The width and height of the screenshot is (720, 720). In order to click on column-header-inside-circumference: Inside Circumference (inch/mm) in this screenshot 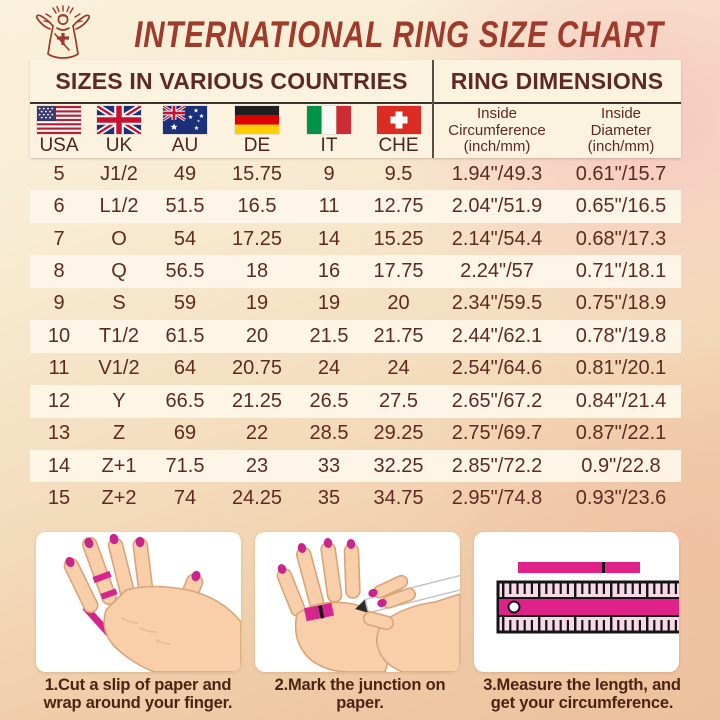, I will do `click(497, 130)`.